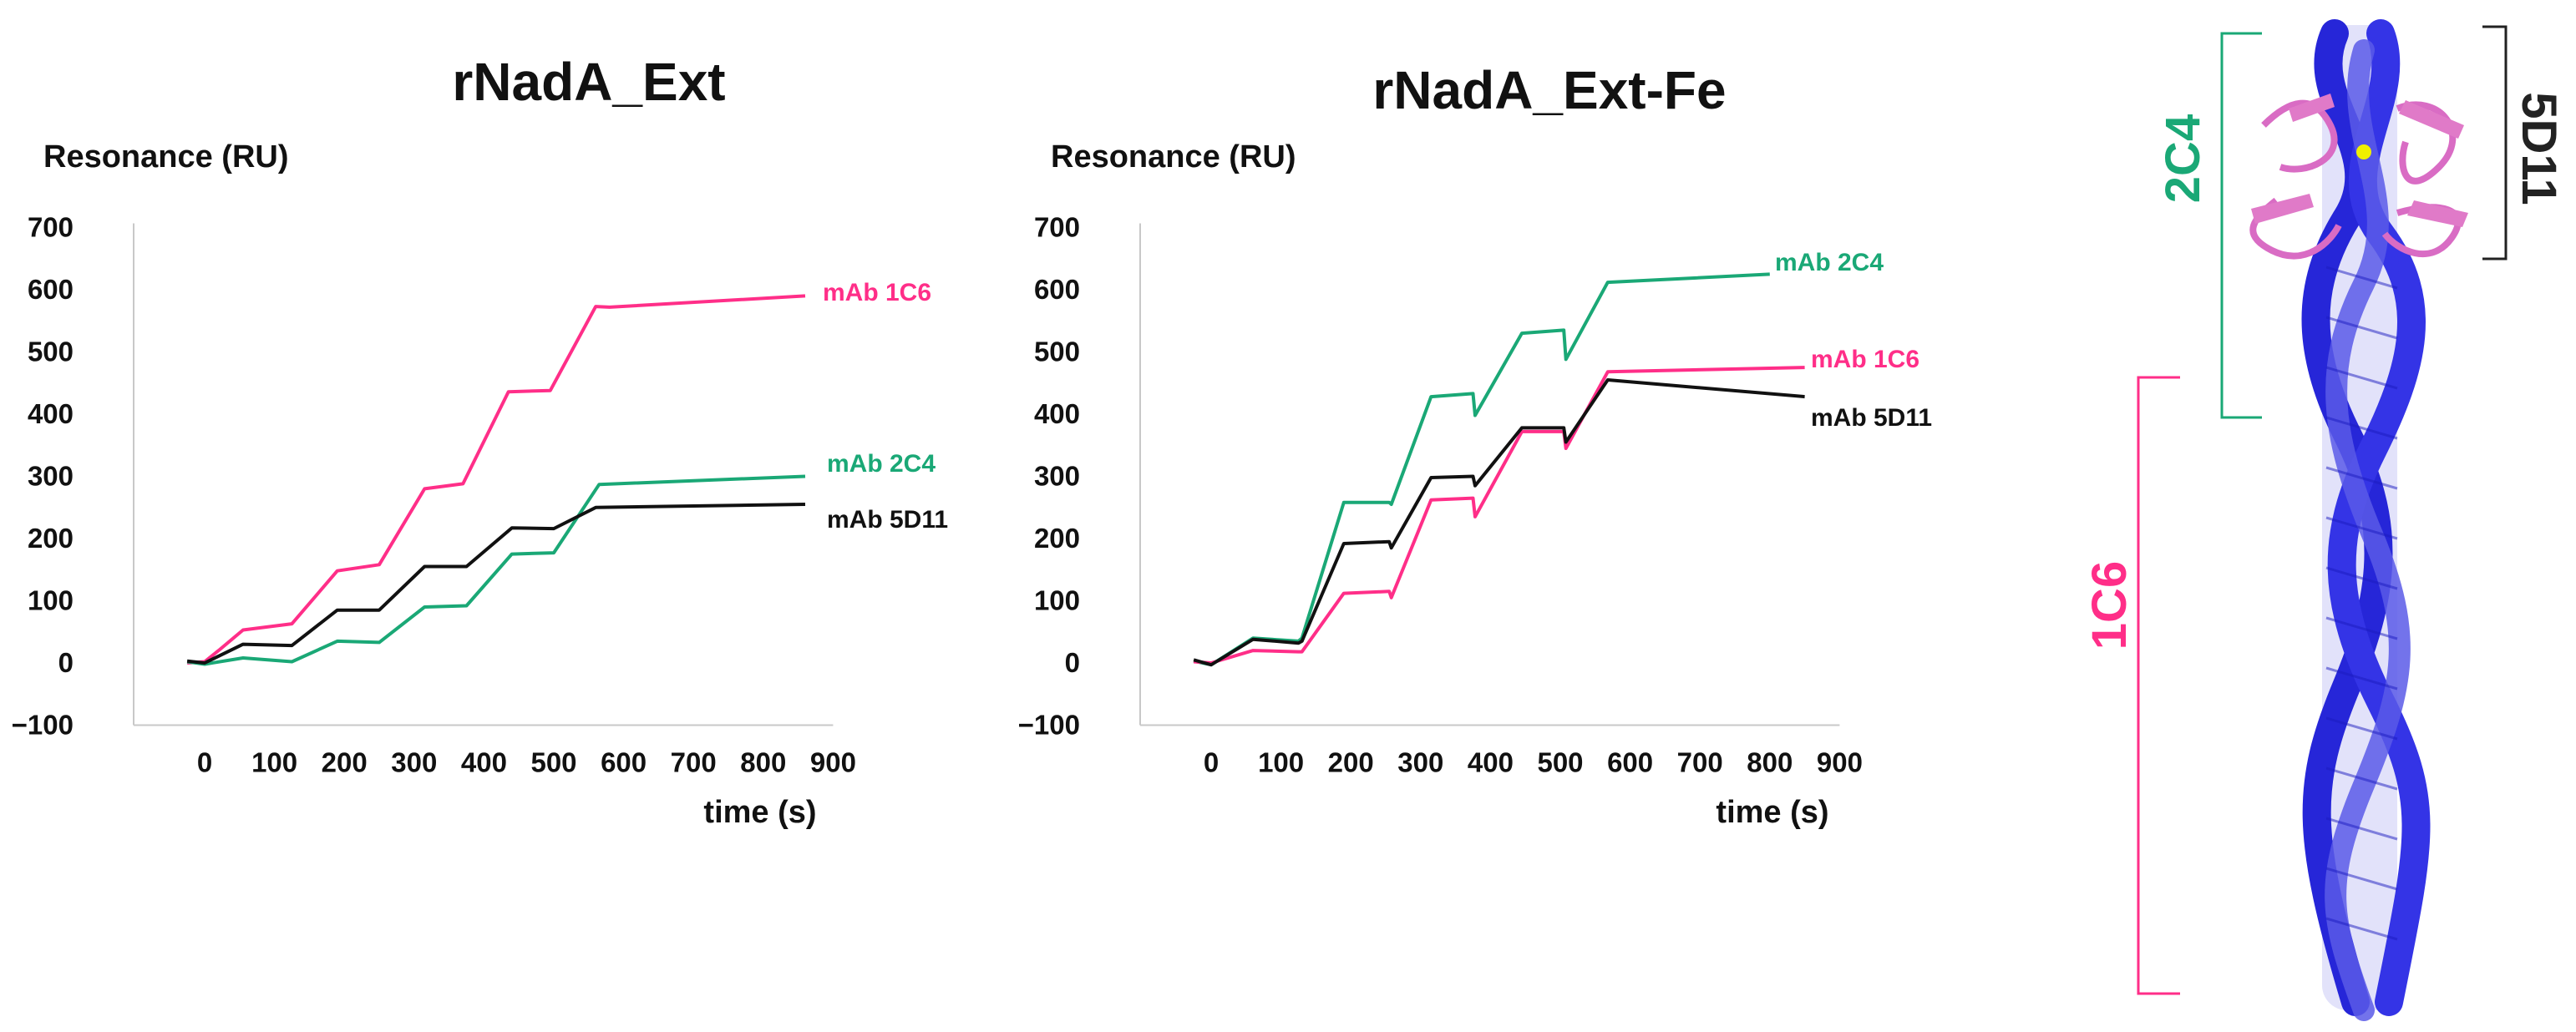 This screenshot has height=1032, width=2576. Describe the element at coordinates (885, 406) in the screenshot. I see `series-labels: mAb 1C6 mAb 2C4 mAb 5D11` at that location.